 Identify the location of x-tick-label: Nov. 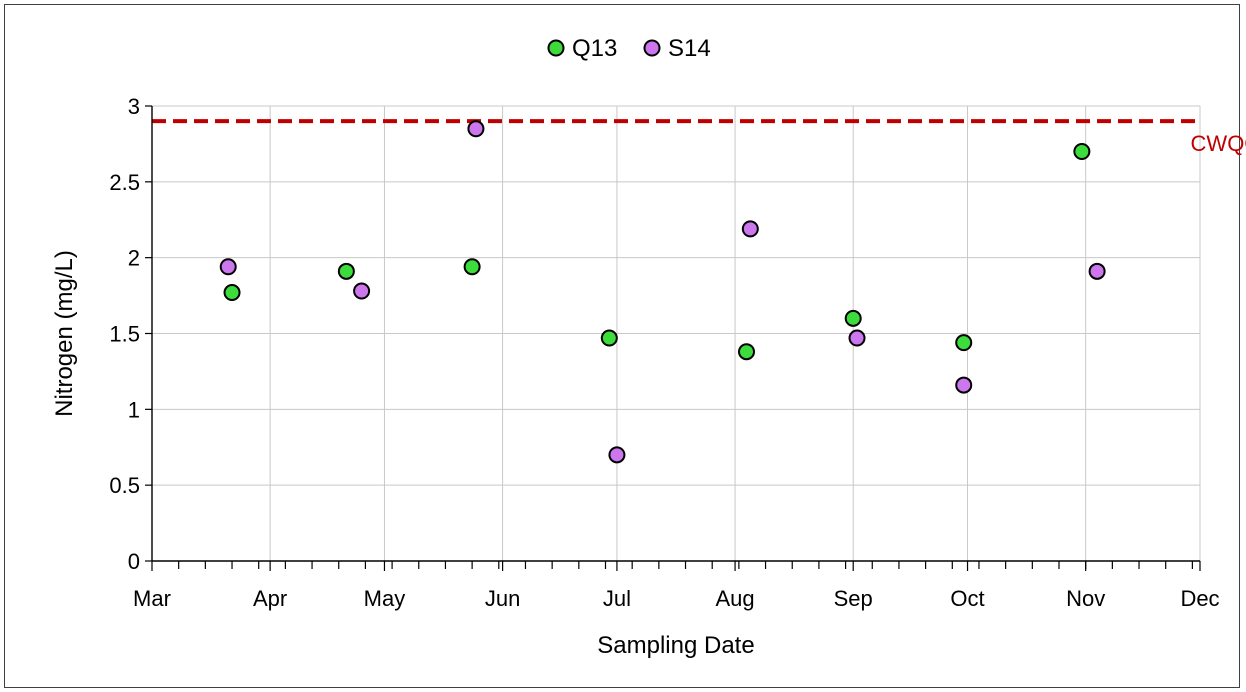
(1085, 598).